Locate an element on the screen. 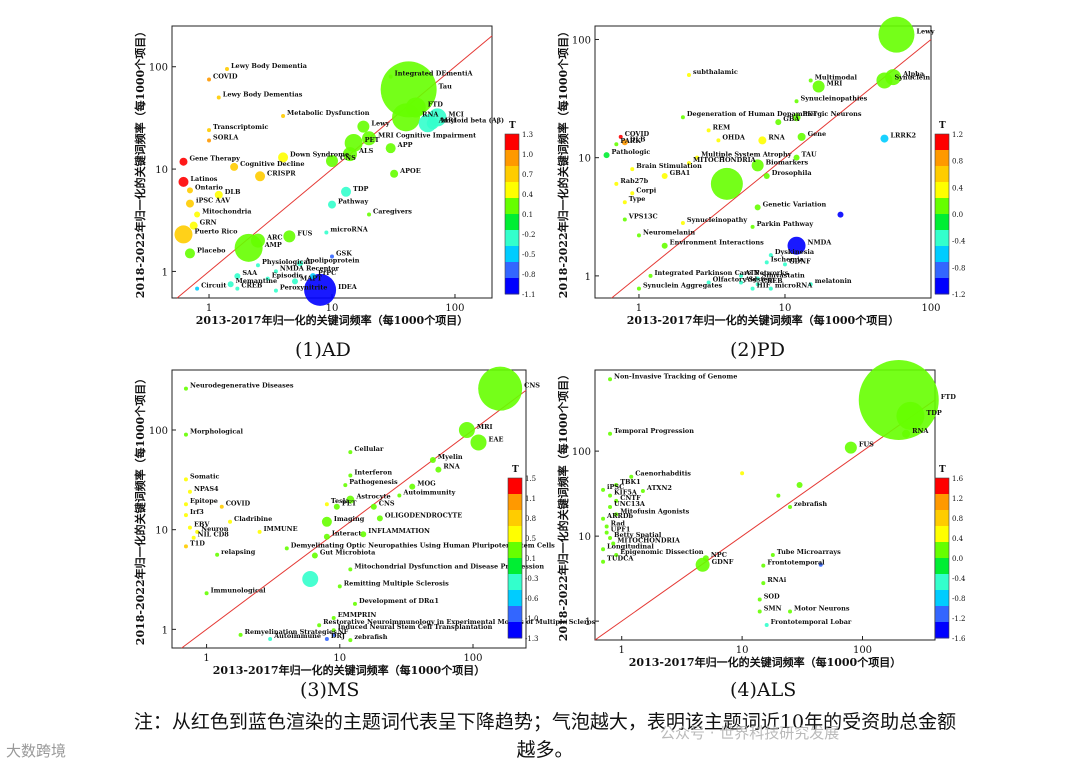 The width and height of the screenshot is (1080, 768). bubble-vps13c is located at coordinates (624, 219).